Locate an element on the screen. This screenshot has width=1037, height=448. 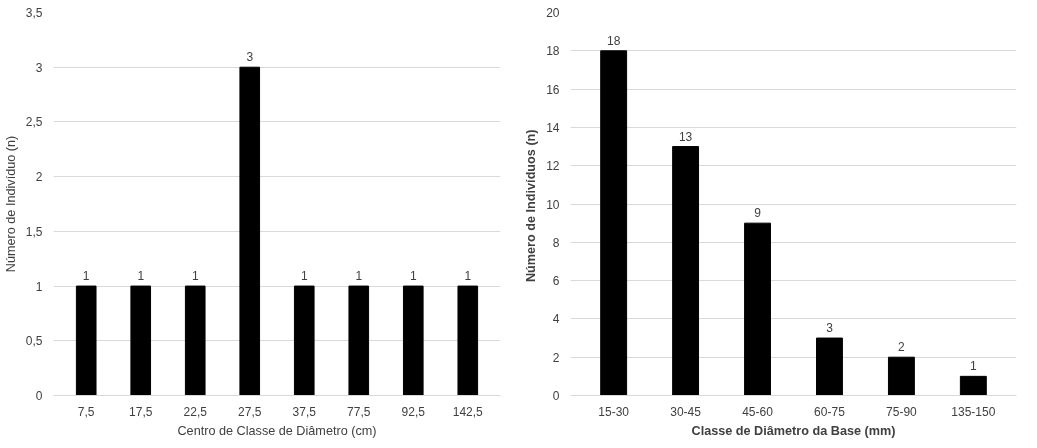
data-label: 2 is located at coordinates (902, 347).